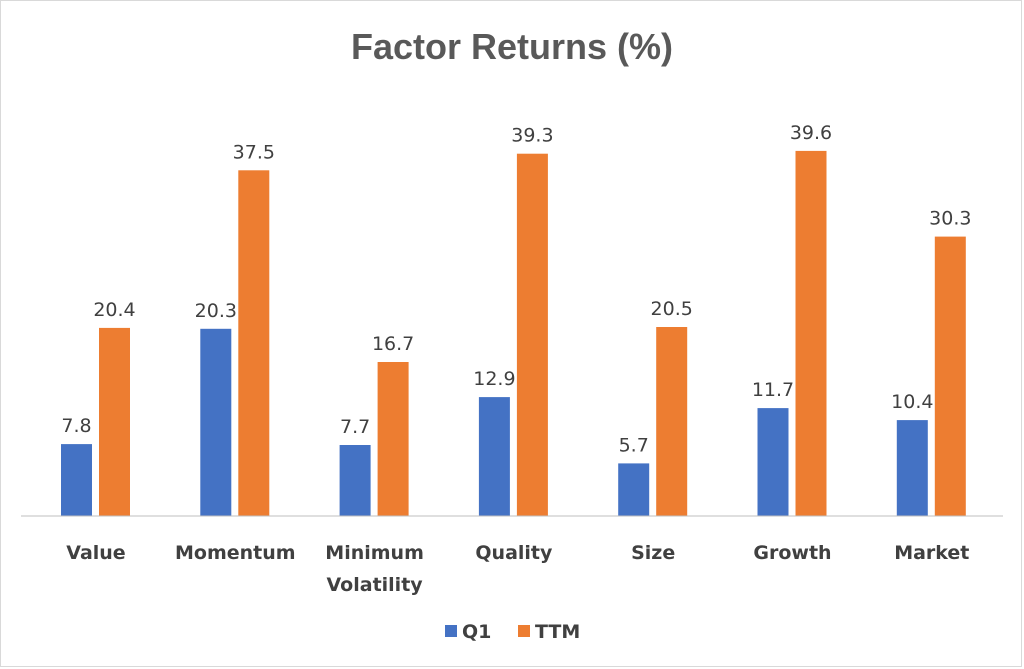 The width and height of the screenshot is (1024, 669). Describe the element at coordinates (95, 553) in the screenshot. I see `category-label-0: Value` at that location.